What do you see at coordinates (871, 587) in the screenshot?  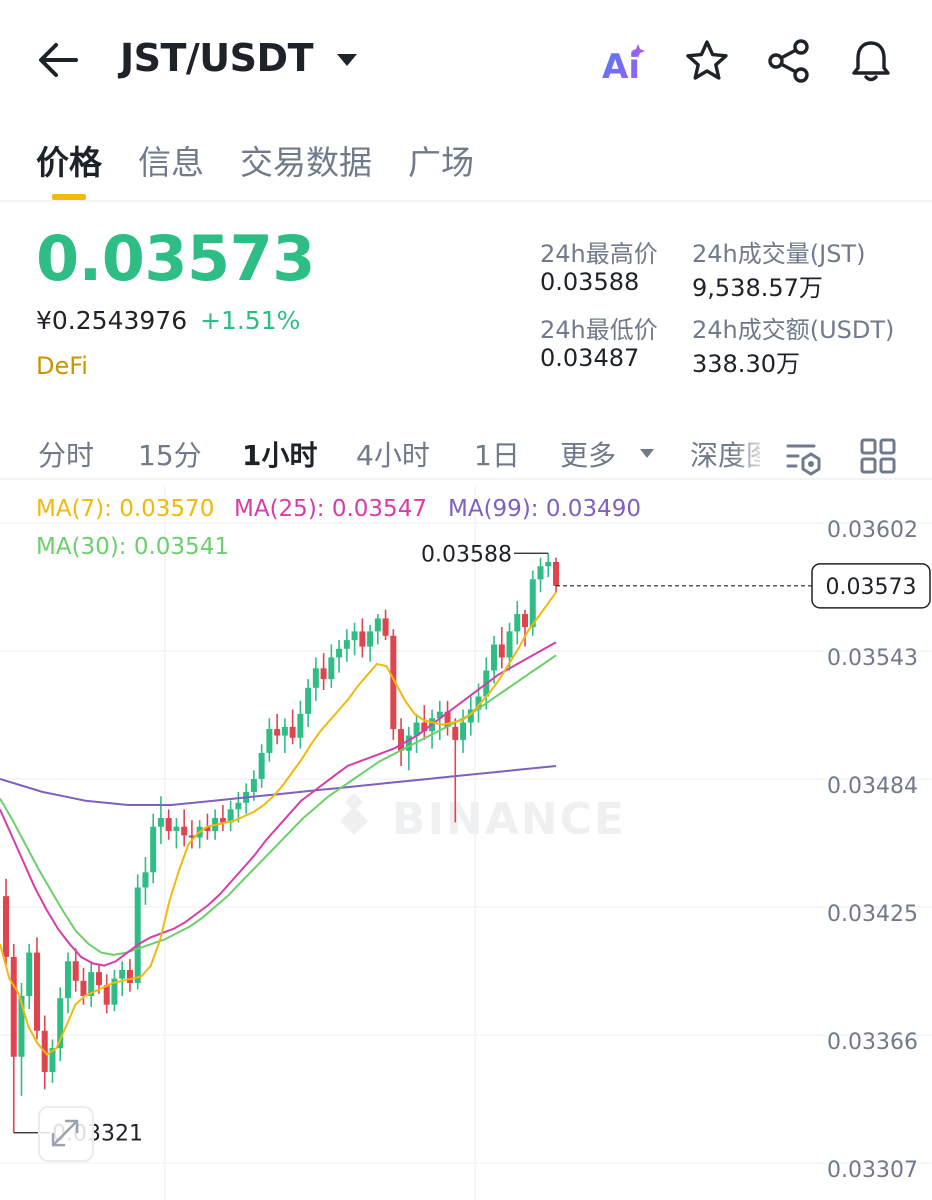 I see `current-price-label: 0.03573` at bounding box center [871, 587].